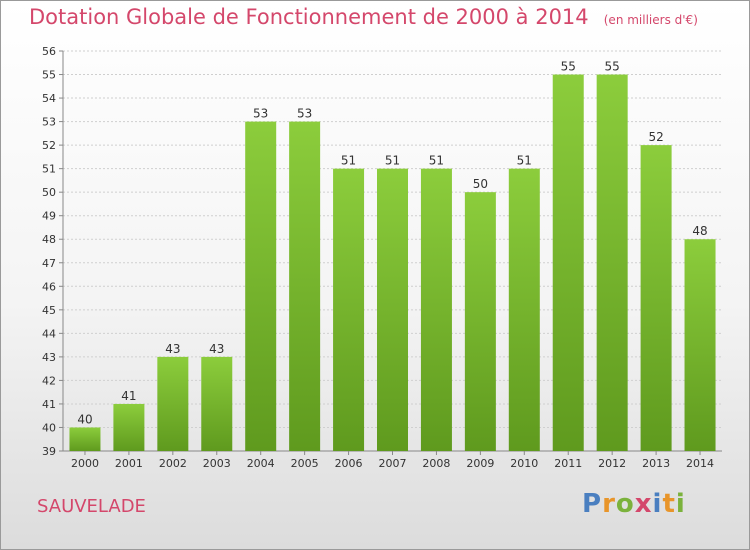 The height and width of the screenshot is (550, 750). Describe the element at coordinates (129, 463) in the screenshot. I see `x-tick-label: 2001` at that location.